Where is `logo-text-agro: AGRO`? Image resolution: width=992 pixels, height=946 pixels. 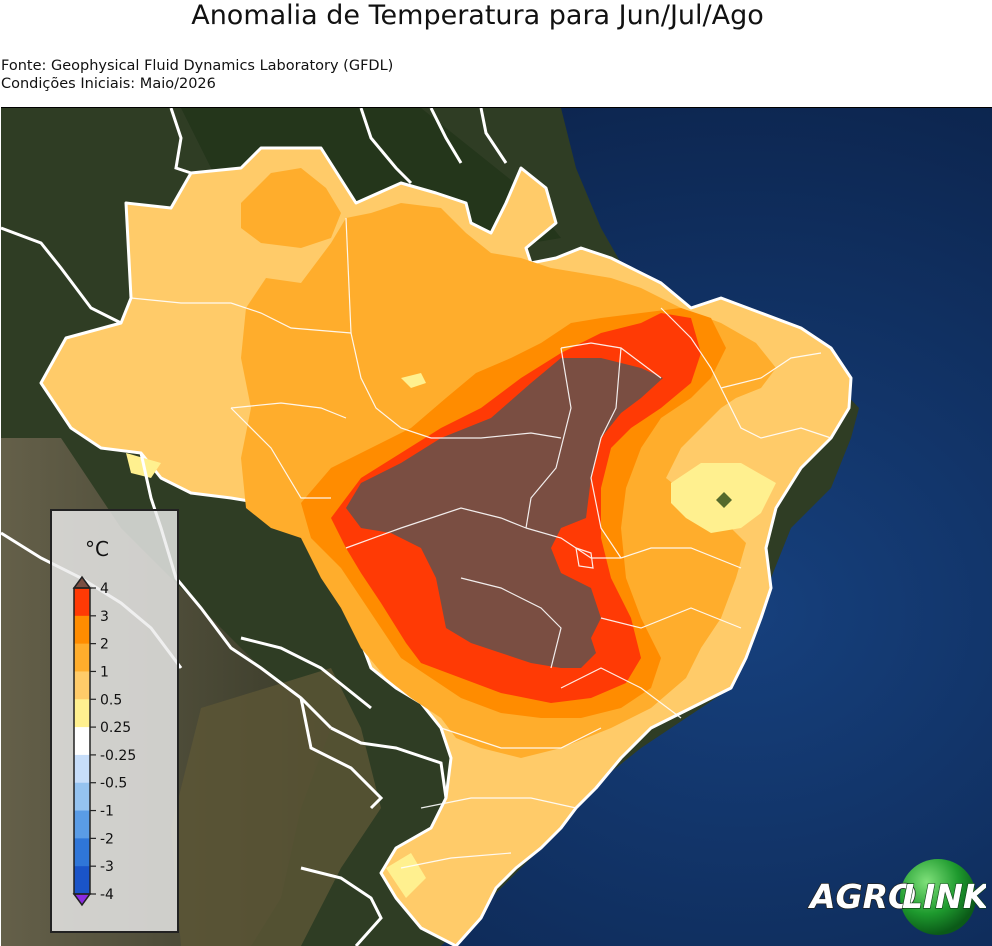
logo-text-agro: AGRO is located at coordinates (861, 896).